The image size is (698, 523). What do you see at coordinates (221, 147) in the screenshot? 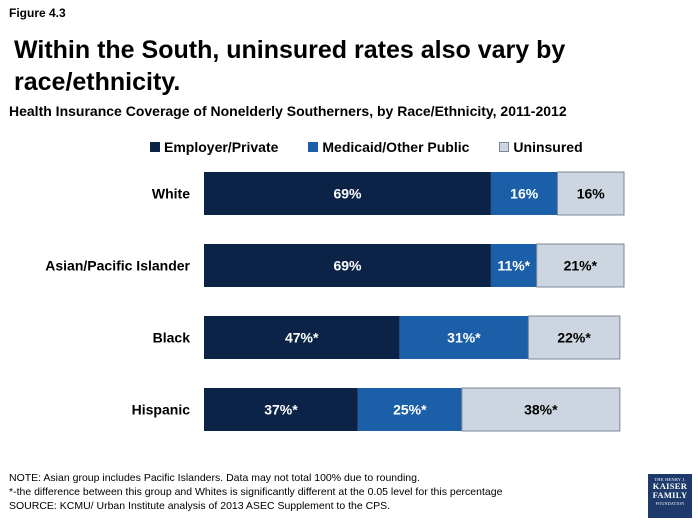
I see `legend-label-employer-private: Employer/Private` at bounding box center [221, 147].